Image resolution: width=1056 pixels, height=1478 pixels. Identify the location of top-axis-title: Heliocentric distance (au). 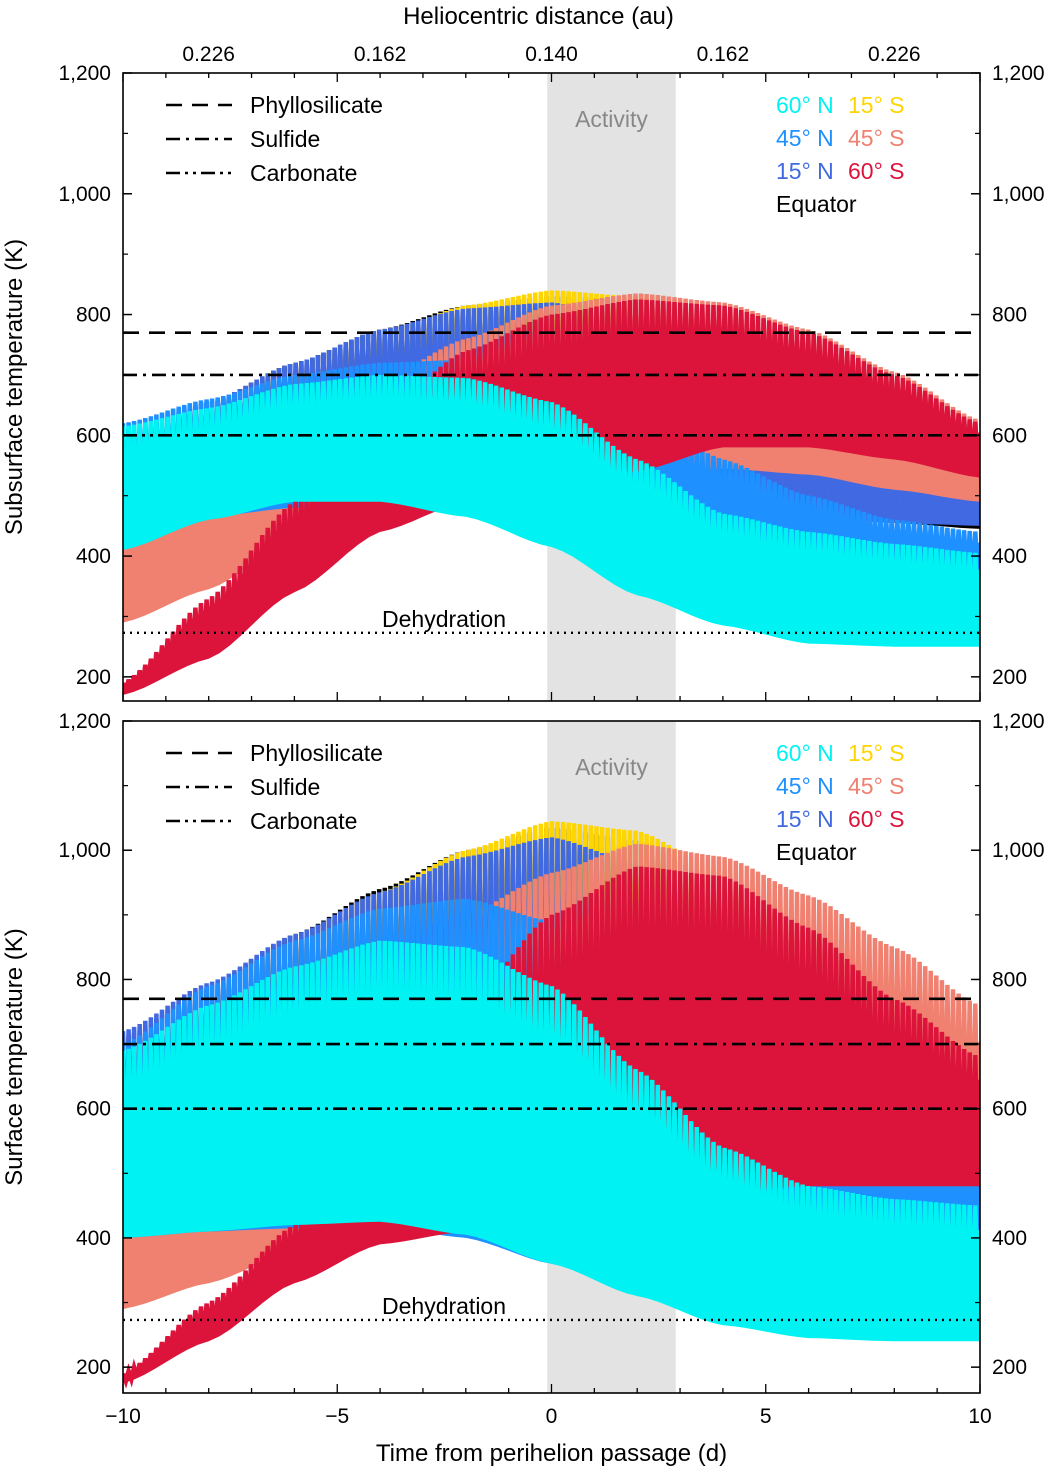
(538, 16).